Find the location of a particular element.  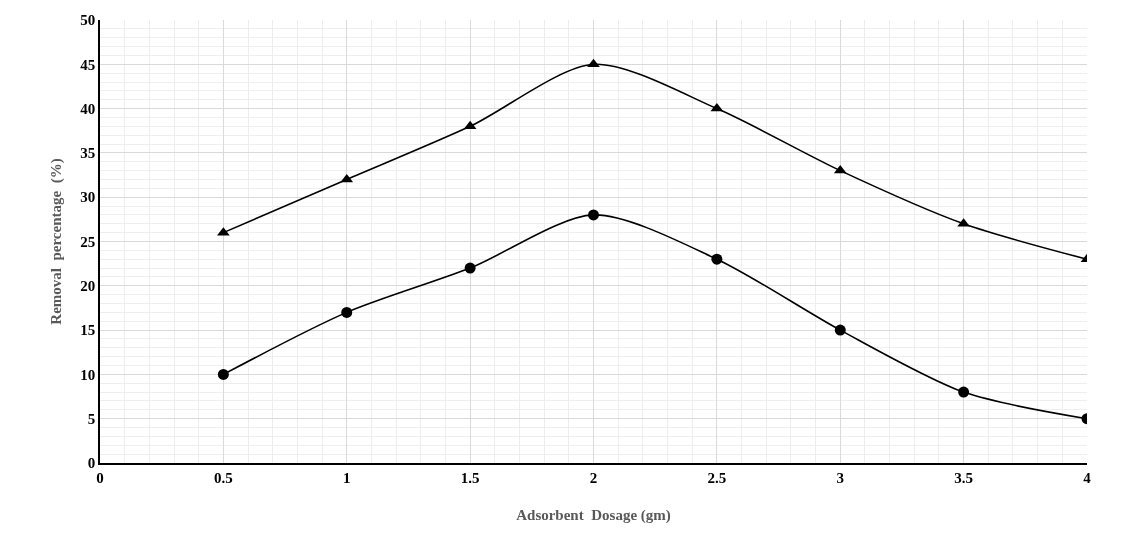

x-tick-label: 3.5 is located at coordinates (964, 477).